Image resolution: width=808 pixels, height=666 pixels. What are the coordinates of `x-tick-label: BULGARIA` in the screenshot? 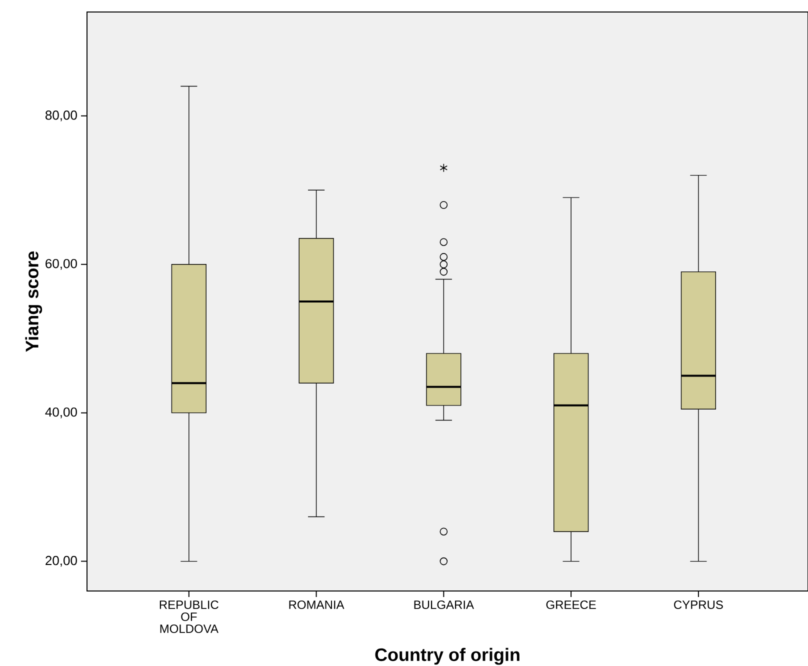 It's located at (444, 605).